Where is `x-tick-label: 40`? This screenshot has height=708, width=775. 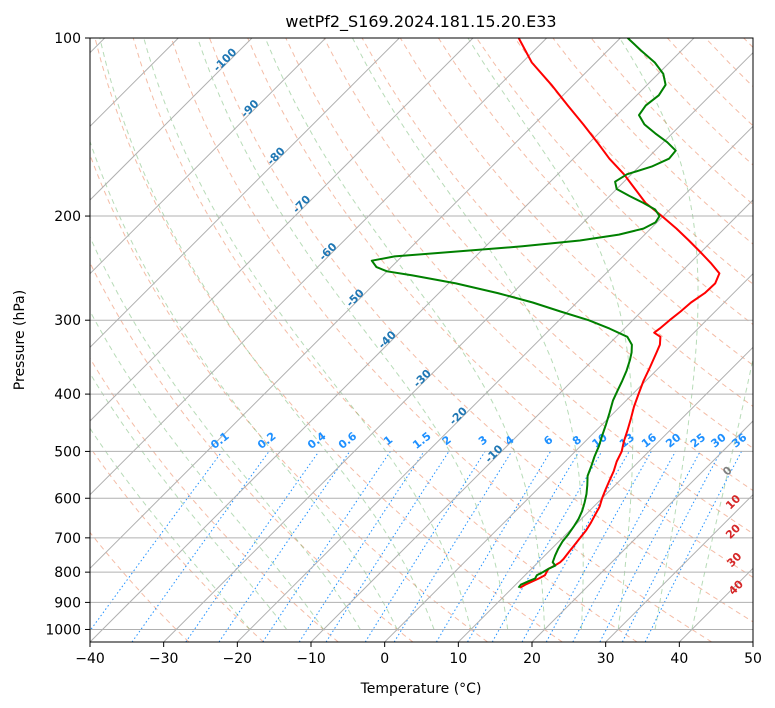 x-tick-label: 40 is located at coordinates (679, 659).